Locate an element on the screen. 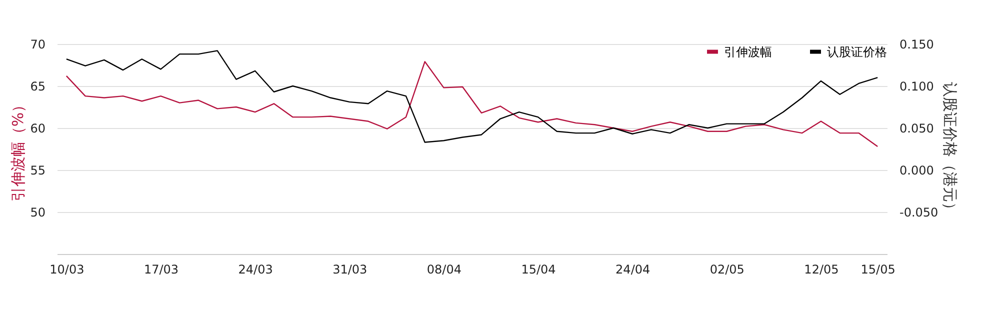 Image resolution: width=1000 pixels, height=324 pixels. x-tick-label: 08/04 is located at coordinates (444, 269).